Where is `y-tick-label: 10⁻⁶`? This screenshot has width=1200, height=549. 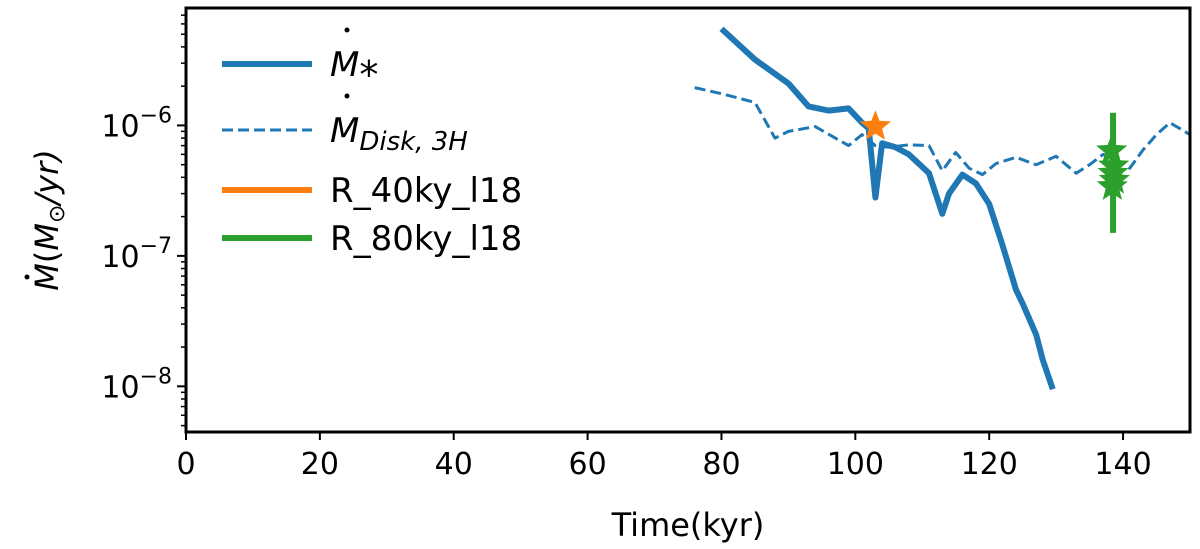
y-tick-label: 10⁻⁶ is located at coordinates (136, 123).